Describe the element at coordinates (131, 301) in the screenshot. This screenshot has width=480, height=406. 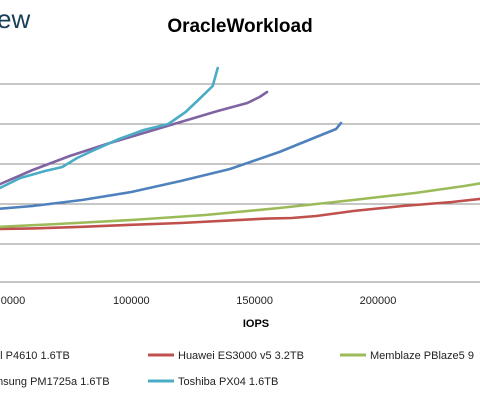
I see `x-tick-label: 100000` at that location.